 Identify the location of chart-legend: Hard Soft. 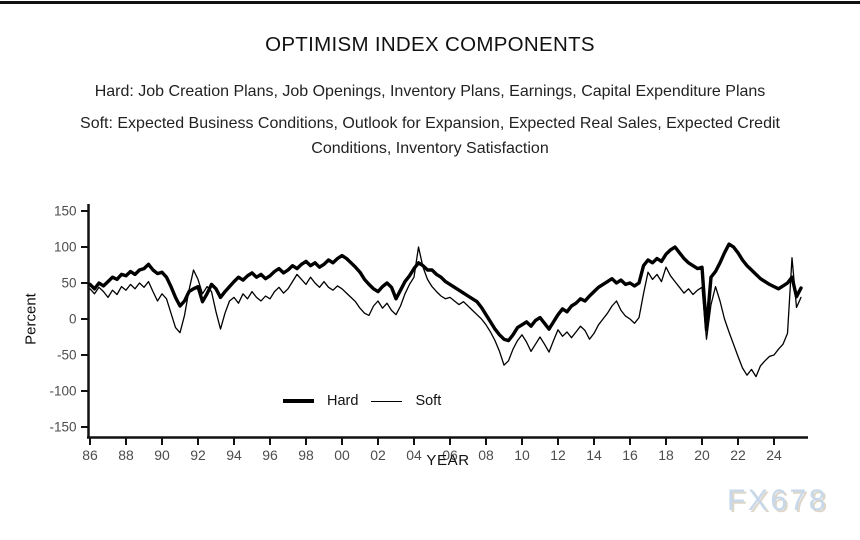
(362, 401).